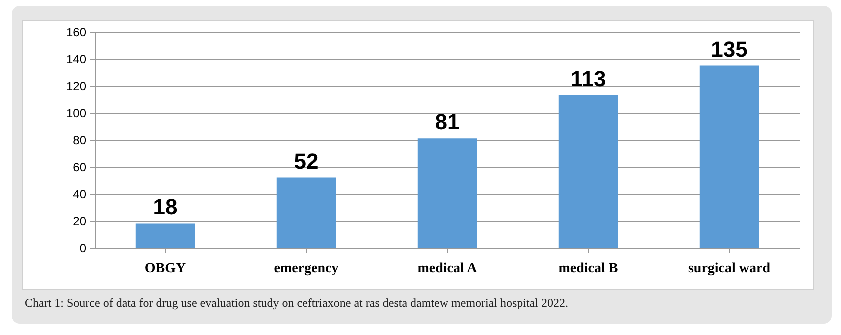  What do you see at coordinates (588, 269) in the screenshot?
I see `x-tick-label: medical B` at bounding box center [588, 269].